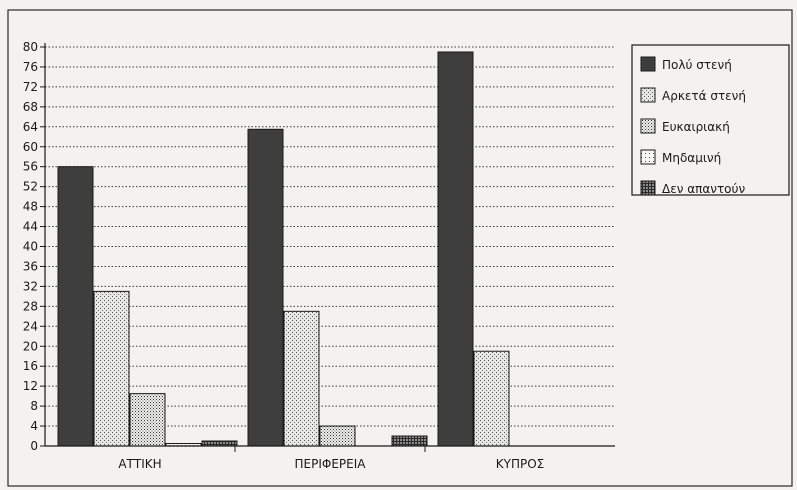 The width and height of the screenshot is (797, 490). I want to click on y-tick-label: 32, so click(30, 286).